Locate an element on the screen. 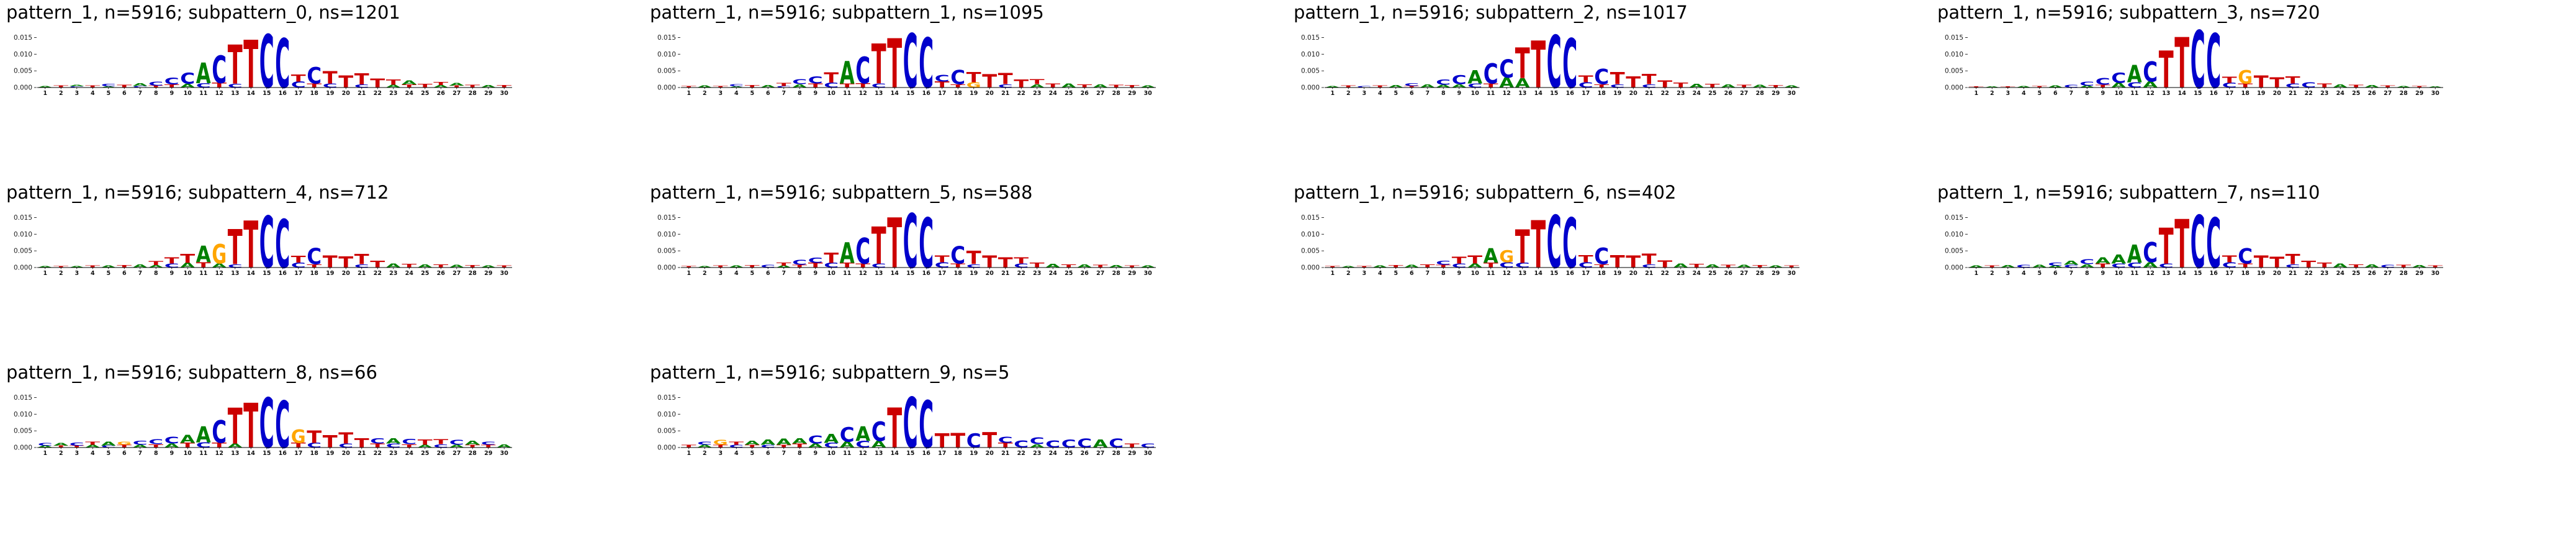 This screenshot has width=2576, height=540. x-tick-label: 4 is located at coordinates (736, 273).